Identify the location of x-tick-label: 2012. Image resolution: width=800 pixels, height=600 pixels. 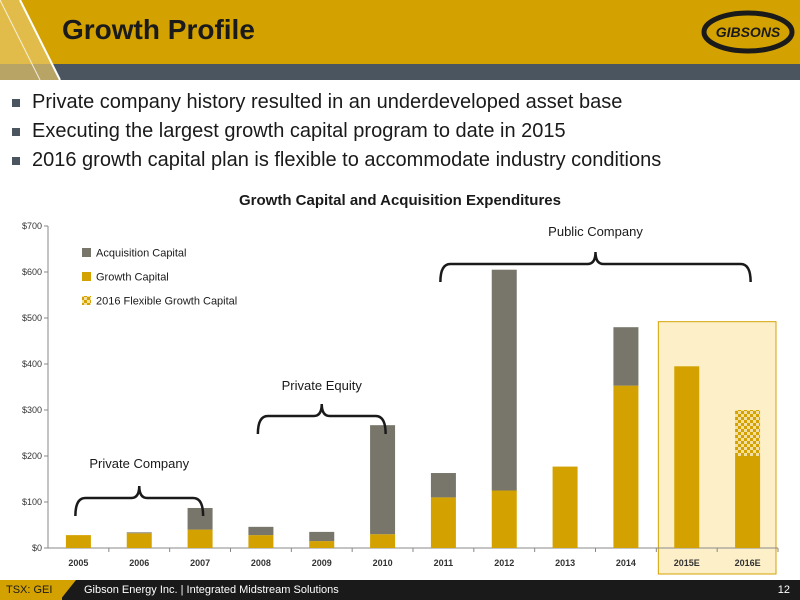
(504, 563).